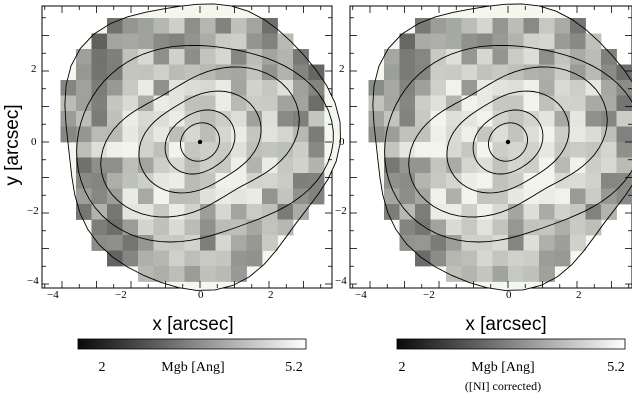 This screenshot has width=632, height=405. I want to click on ytick-label: 2, so click(34, 69).